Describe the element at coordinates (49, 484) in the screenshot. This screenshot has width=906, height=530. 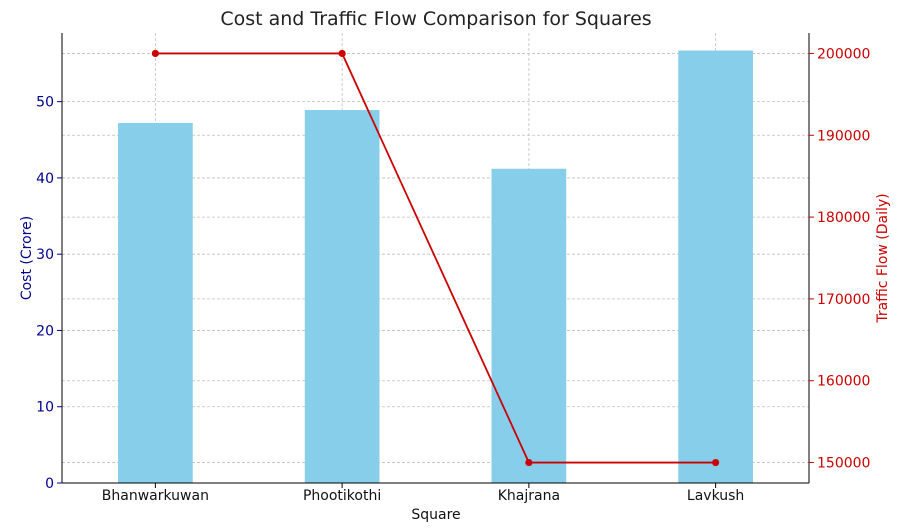
I see `y-tick-label: 0` at that location.